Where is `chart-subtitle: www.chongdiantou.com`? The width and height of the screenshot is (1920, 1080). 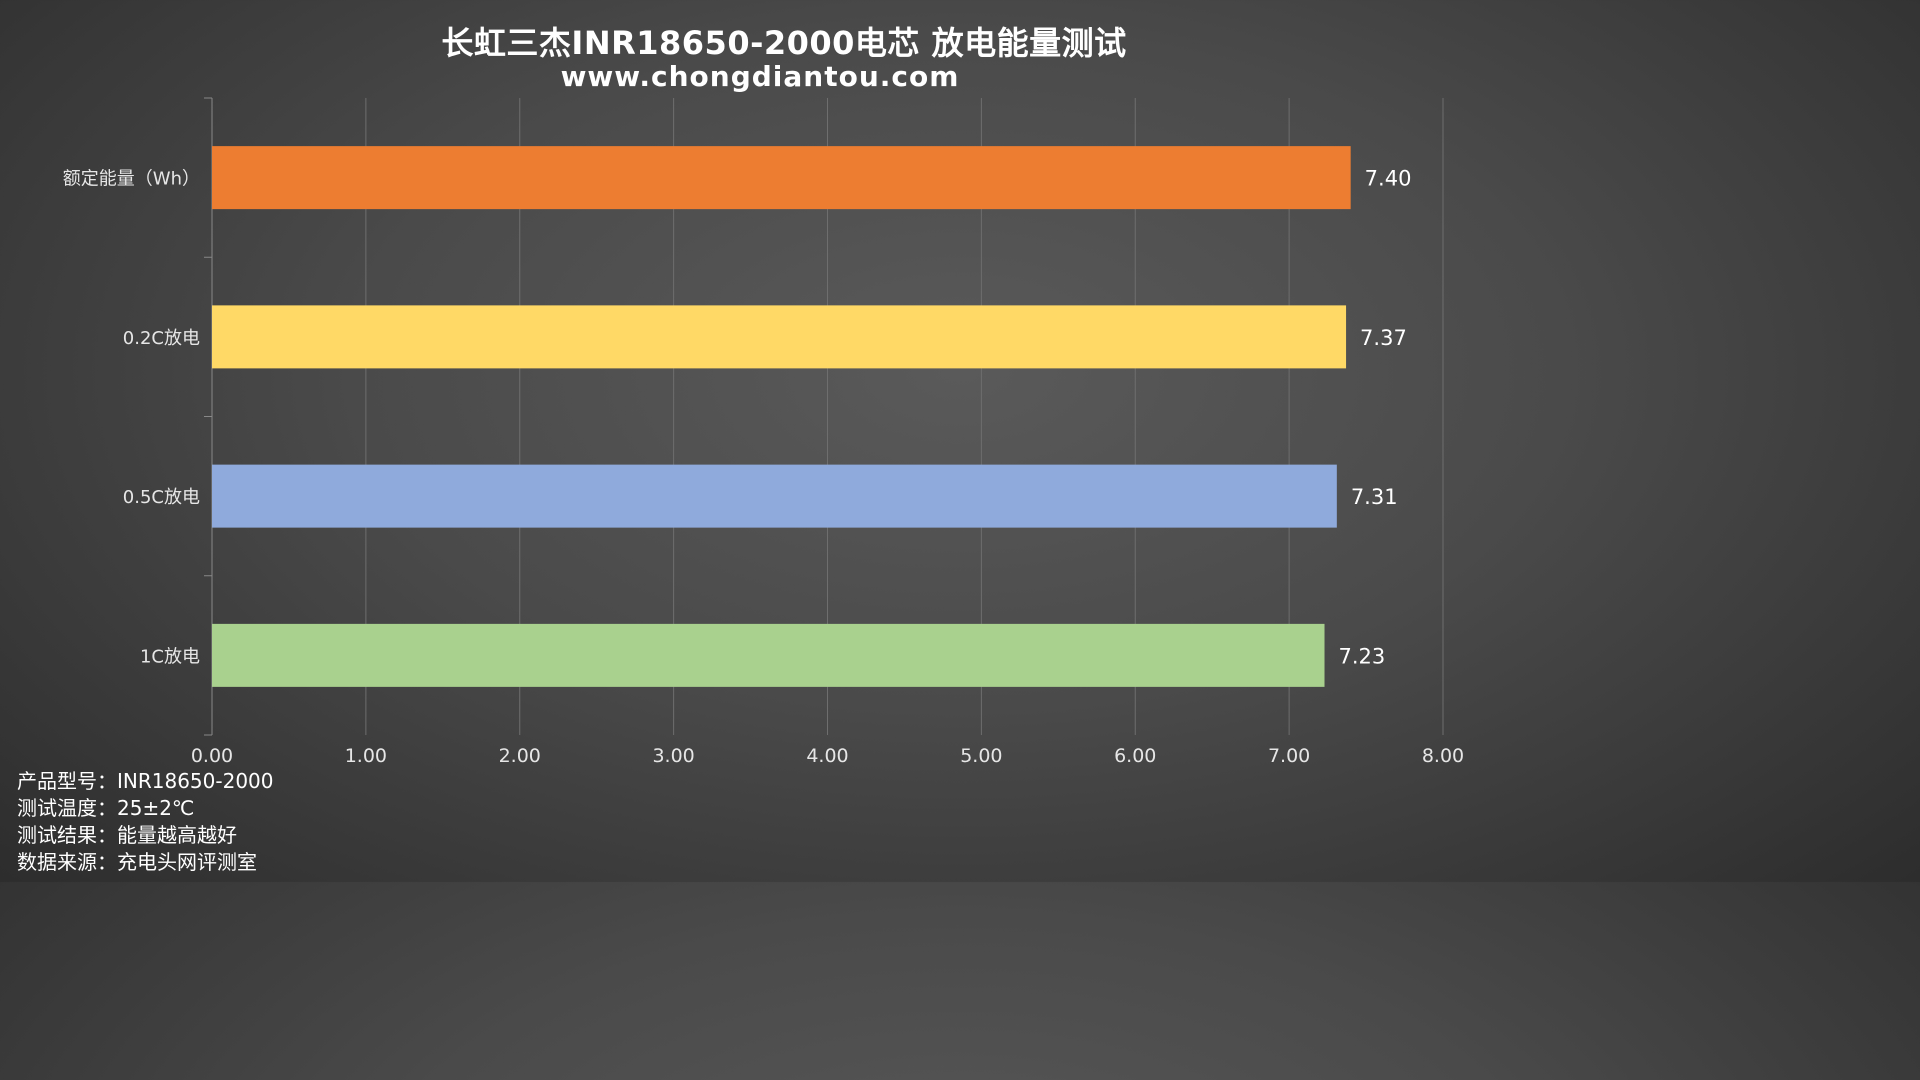 chart-subtitle: www.chongdiantou.com is located at coordinates (760, 76).